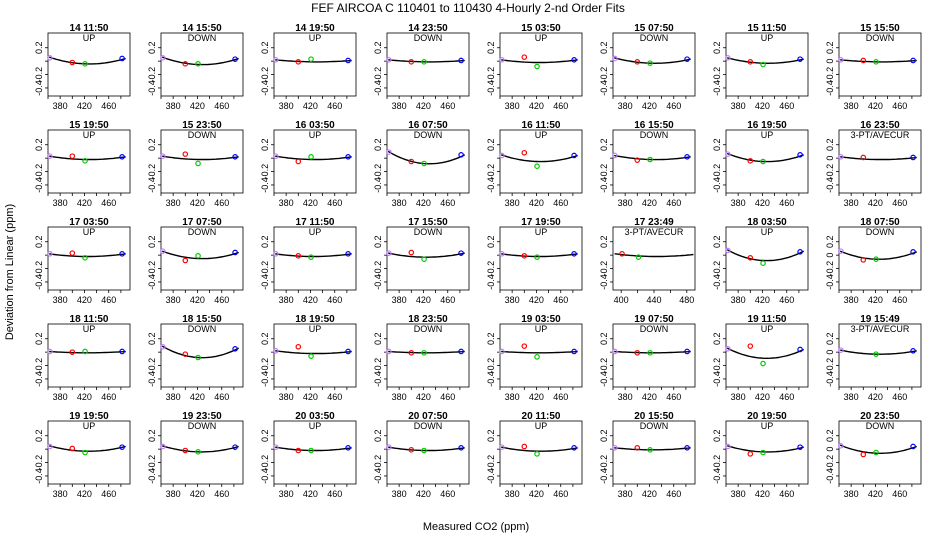 The width and height of the screenshot is (936, 540). Describe the element at coordinates (428, 416) in the screenshot. I see `panel-title: 20 07:50` at that location.